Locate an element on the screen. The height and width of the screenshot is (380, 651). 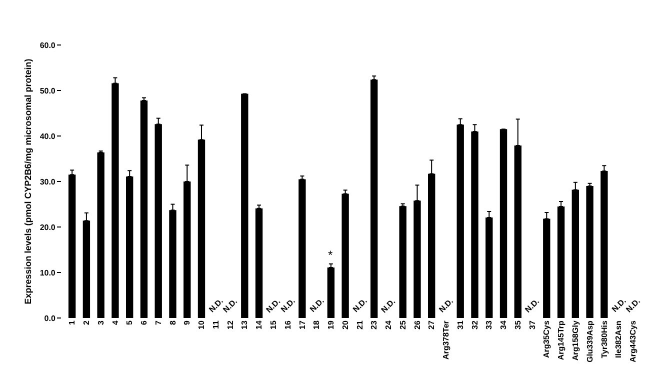
x-tick-label: 18 is located at coordinates (317, 325).